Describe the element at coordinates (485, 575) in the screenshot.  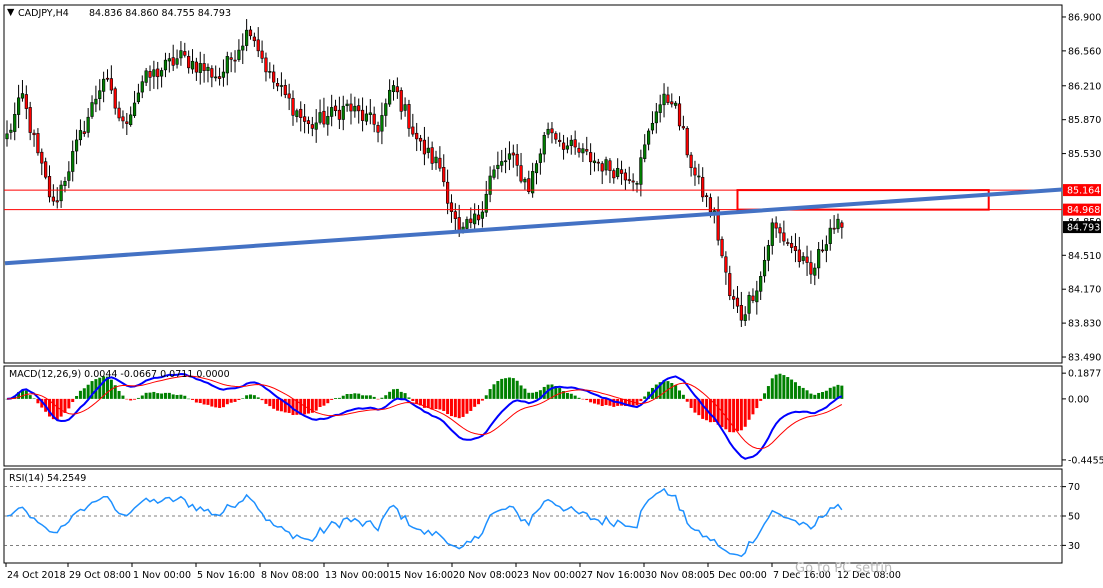
I see `time-tick-label: 20 Nov 08:00` at that location.